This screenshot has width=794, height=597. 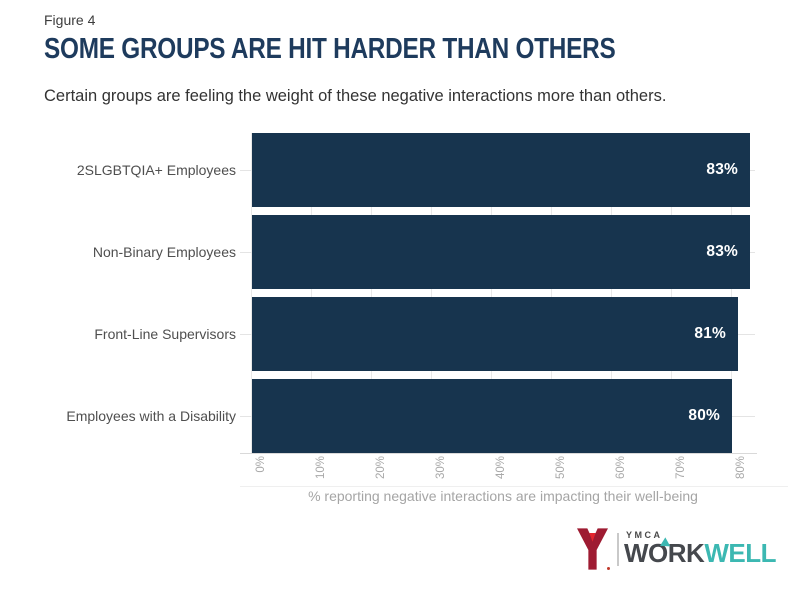 What do you see at coordinates (321, 468) in the screenshot?
I see `x-tick-label: 10%` at bounding box center [321, 468].